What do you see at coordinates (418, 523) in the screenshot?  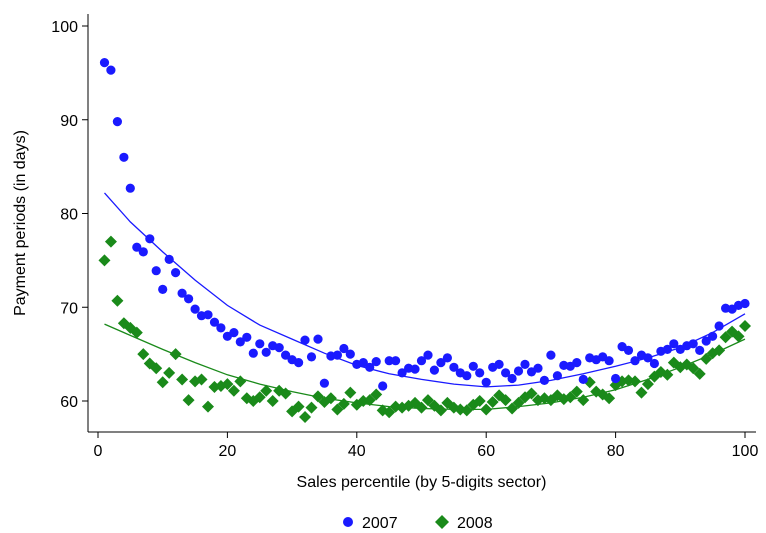 I see `legend: 2007 2008` at bounding box center [418, 523].